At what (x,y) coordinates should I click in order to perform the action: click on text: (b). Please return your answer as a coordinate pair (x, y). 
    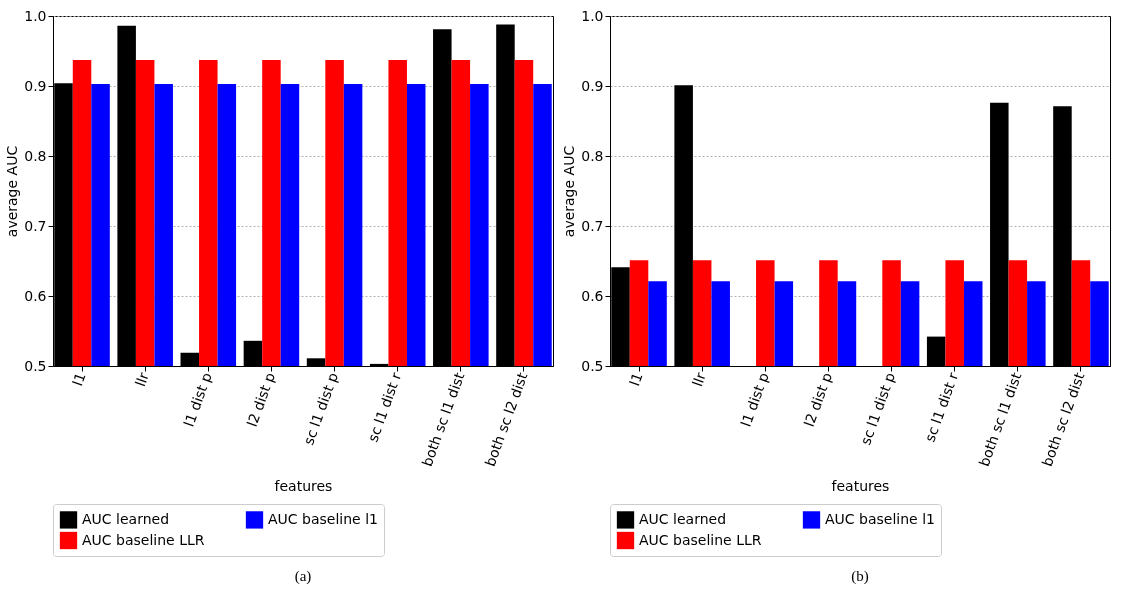
    Looking at the image, I should click on (860, 576).